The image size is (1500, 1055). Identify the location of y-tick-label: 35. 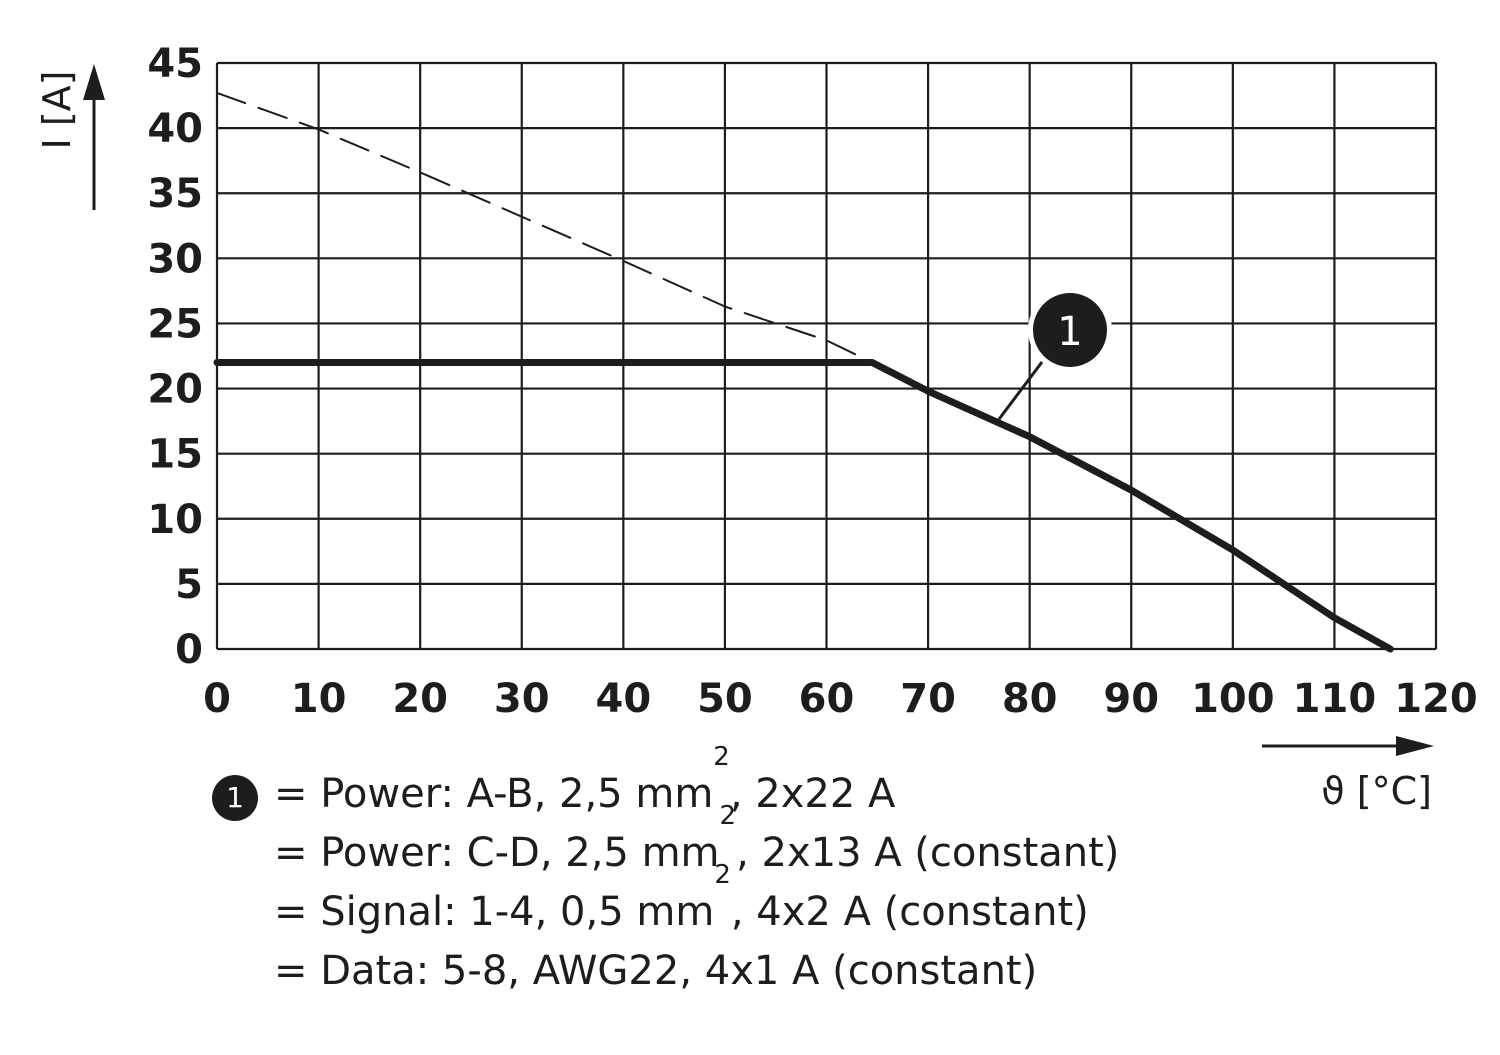
(175, 194).